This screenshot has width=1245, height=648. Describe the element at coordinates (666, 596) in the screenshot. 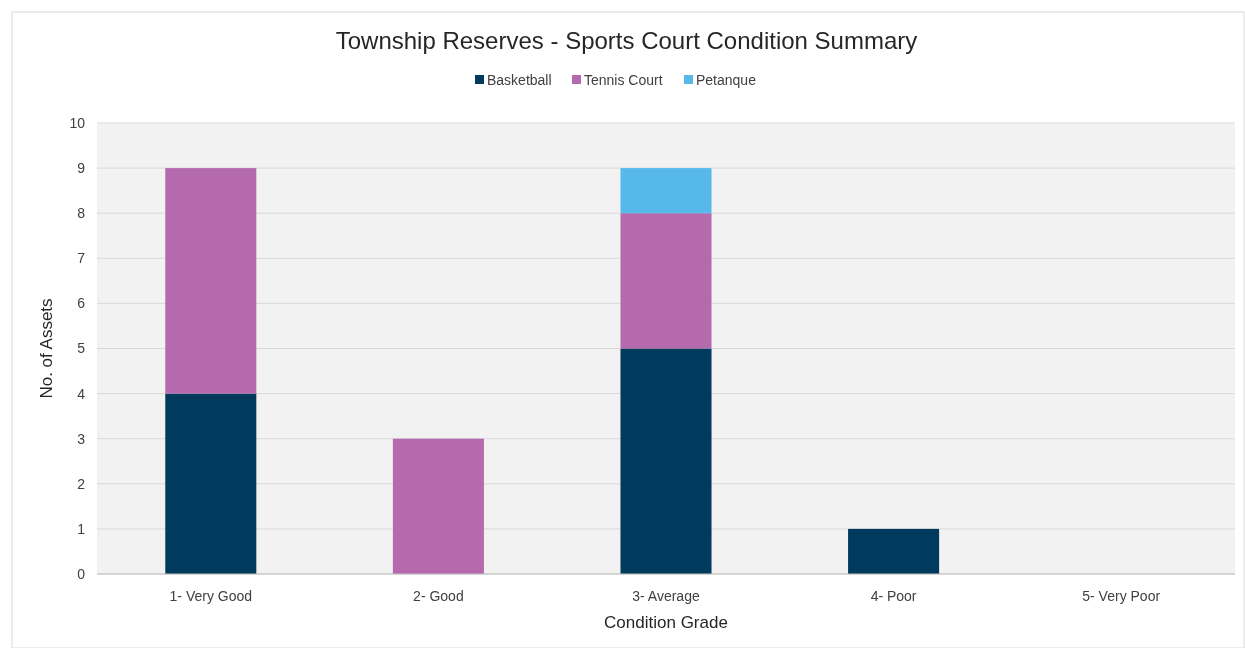

I see `x-tick-label: 3- Average` at that location.